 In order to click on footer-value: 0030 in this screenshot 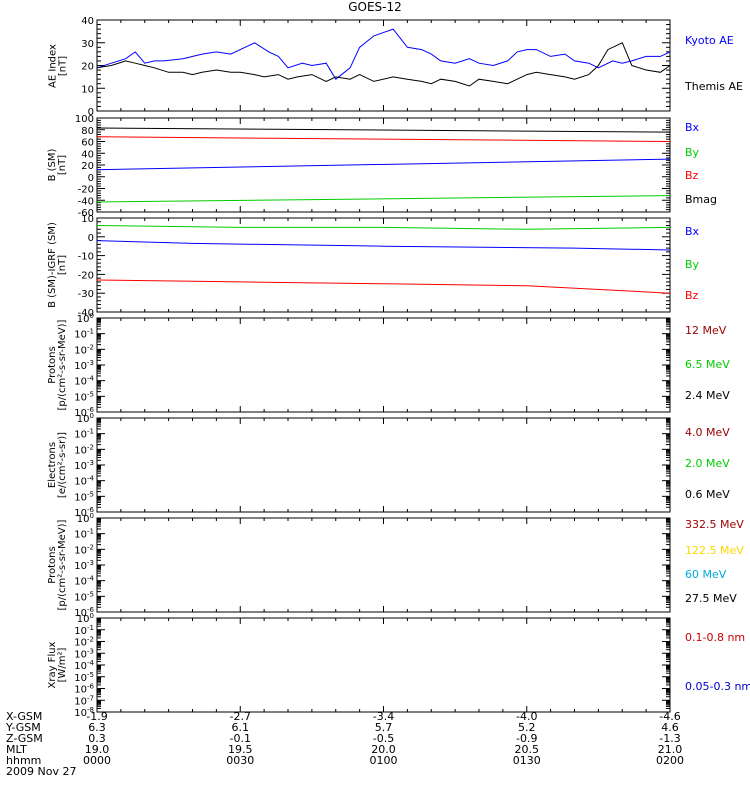, I will do `click(240, 760)`.